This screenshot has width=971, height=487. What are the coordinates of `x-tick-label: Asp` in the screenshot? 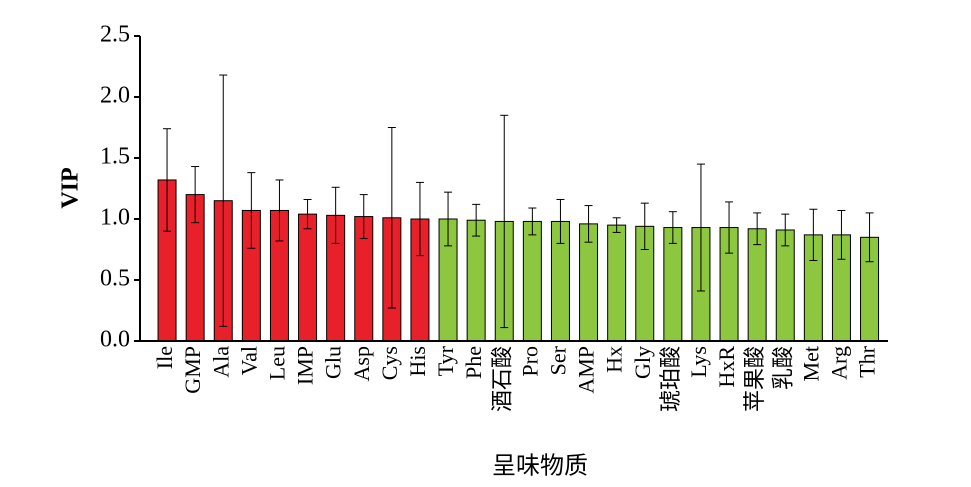 It's located at (361, 363).